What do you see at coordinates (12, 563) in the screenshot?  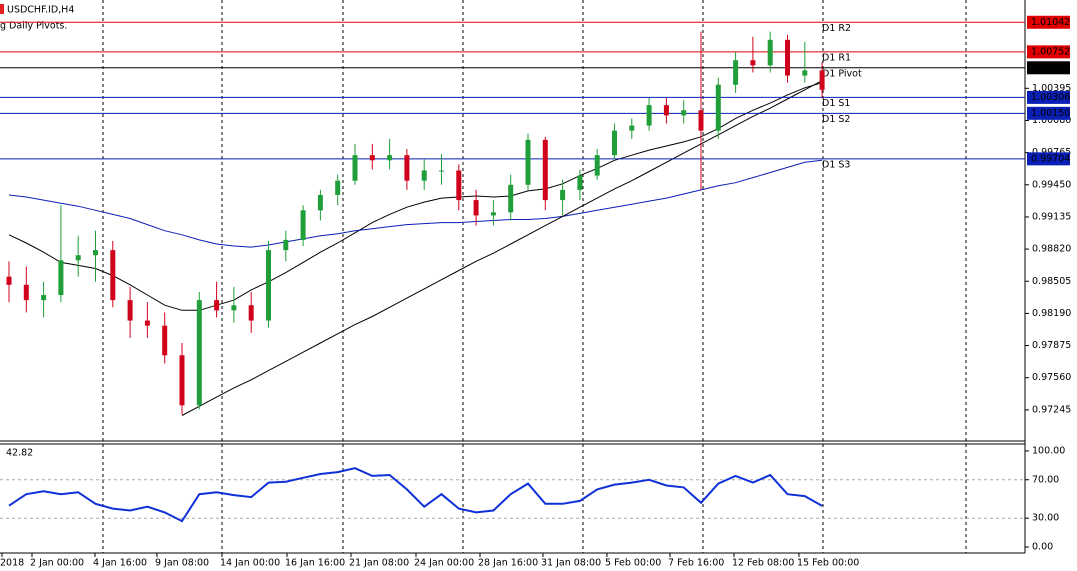 I see `x-tick-label: 2018` at bounding box center [12, 563].